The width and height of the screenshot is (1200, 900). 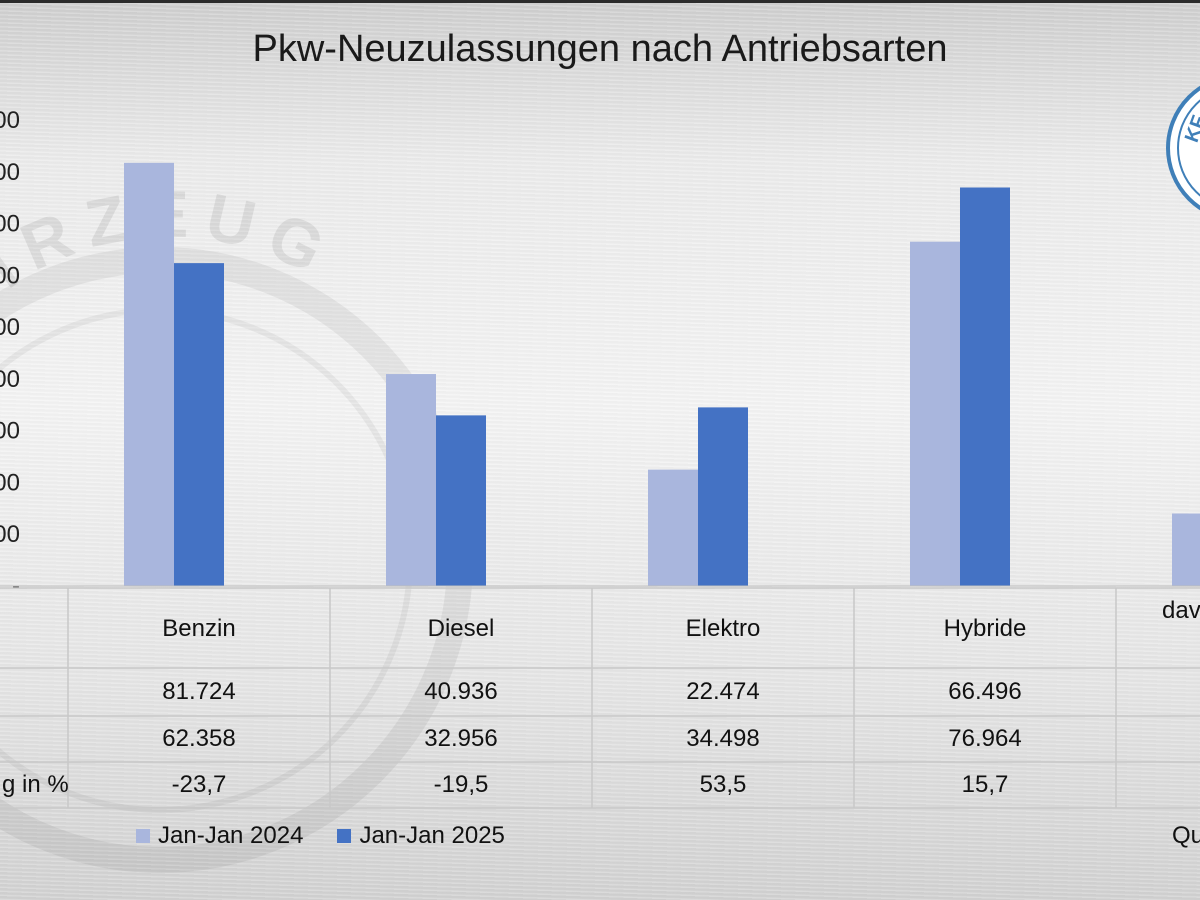 I want to click on table-header-benzin: Benzin, so click(x=198, y=628).